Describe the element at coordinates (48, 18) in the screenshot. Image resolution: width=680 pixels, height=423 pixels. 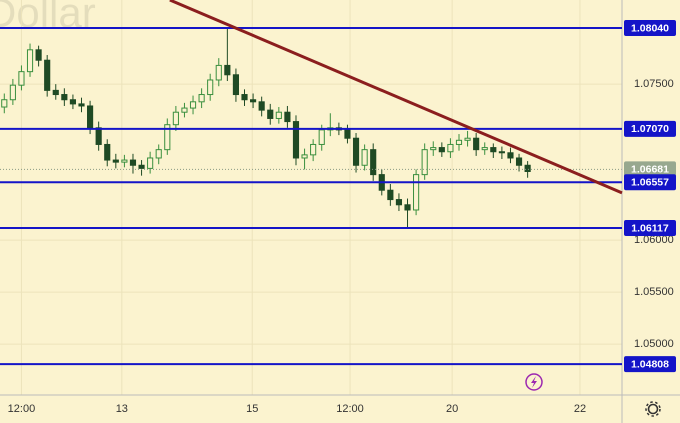
I see `watermark: Dollar` at that location.